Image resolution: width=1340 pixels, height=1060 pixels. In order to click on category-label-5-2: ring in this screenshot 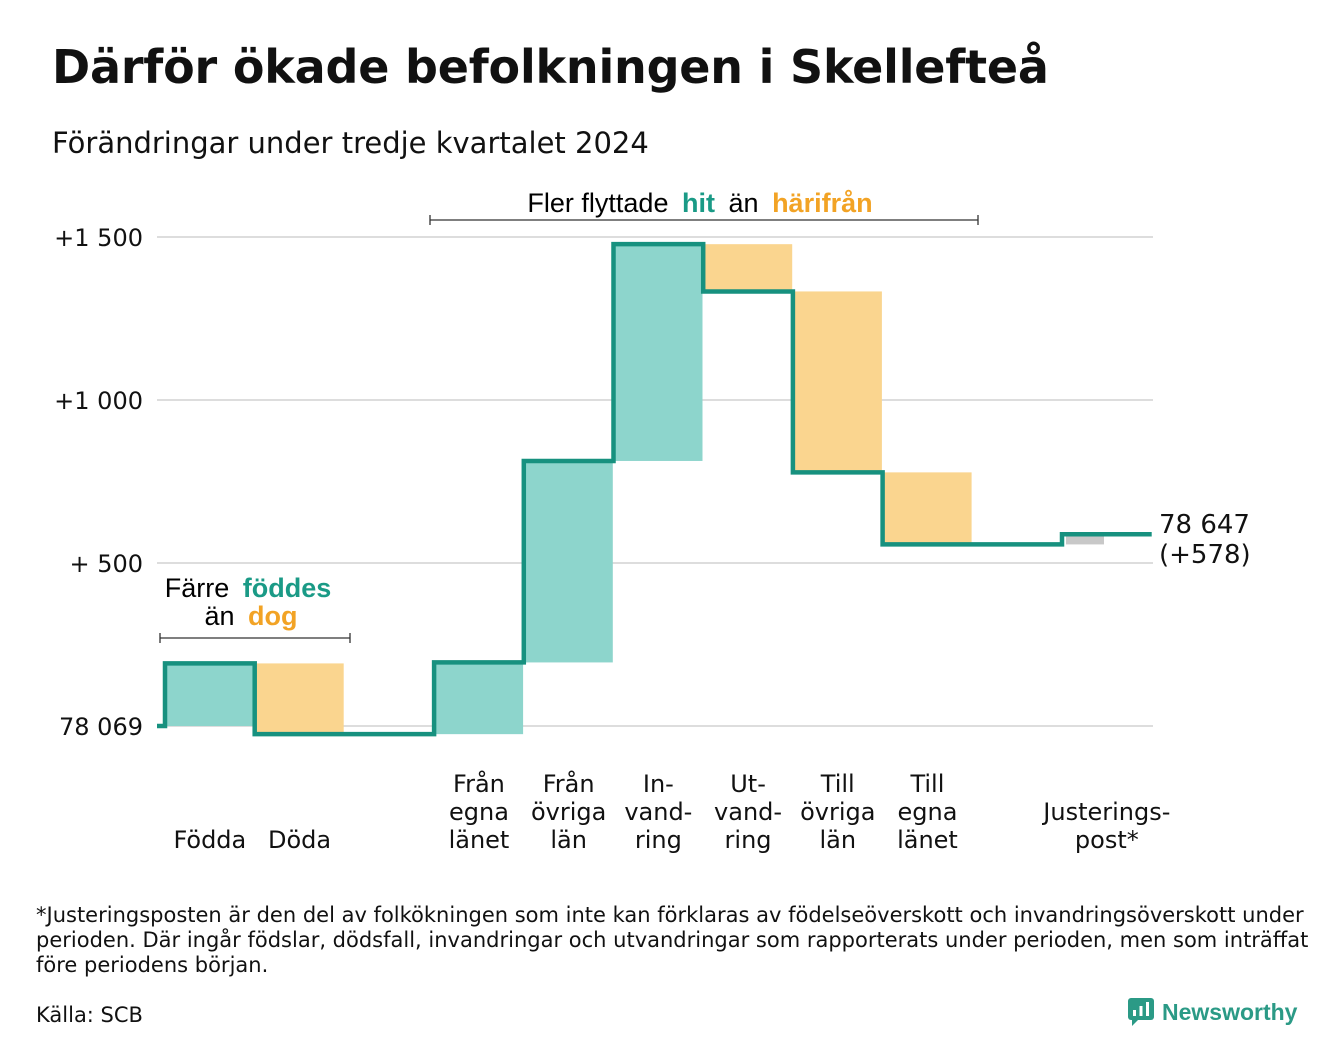, I will do `click(658, 840)`.